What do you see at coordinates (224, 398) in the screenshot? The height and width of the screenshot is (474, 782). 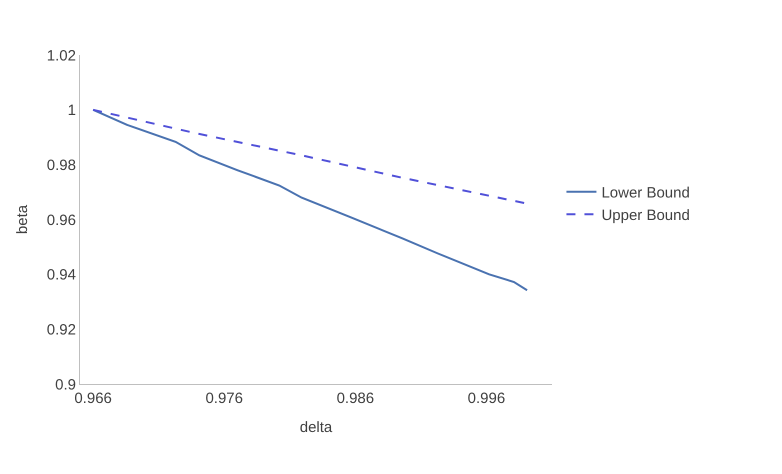 I see `x-tick-label: 0.976` at bounding box center [224, 398].